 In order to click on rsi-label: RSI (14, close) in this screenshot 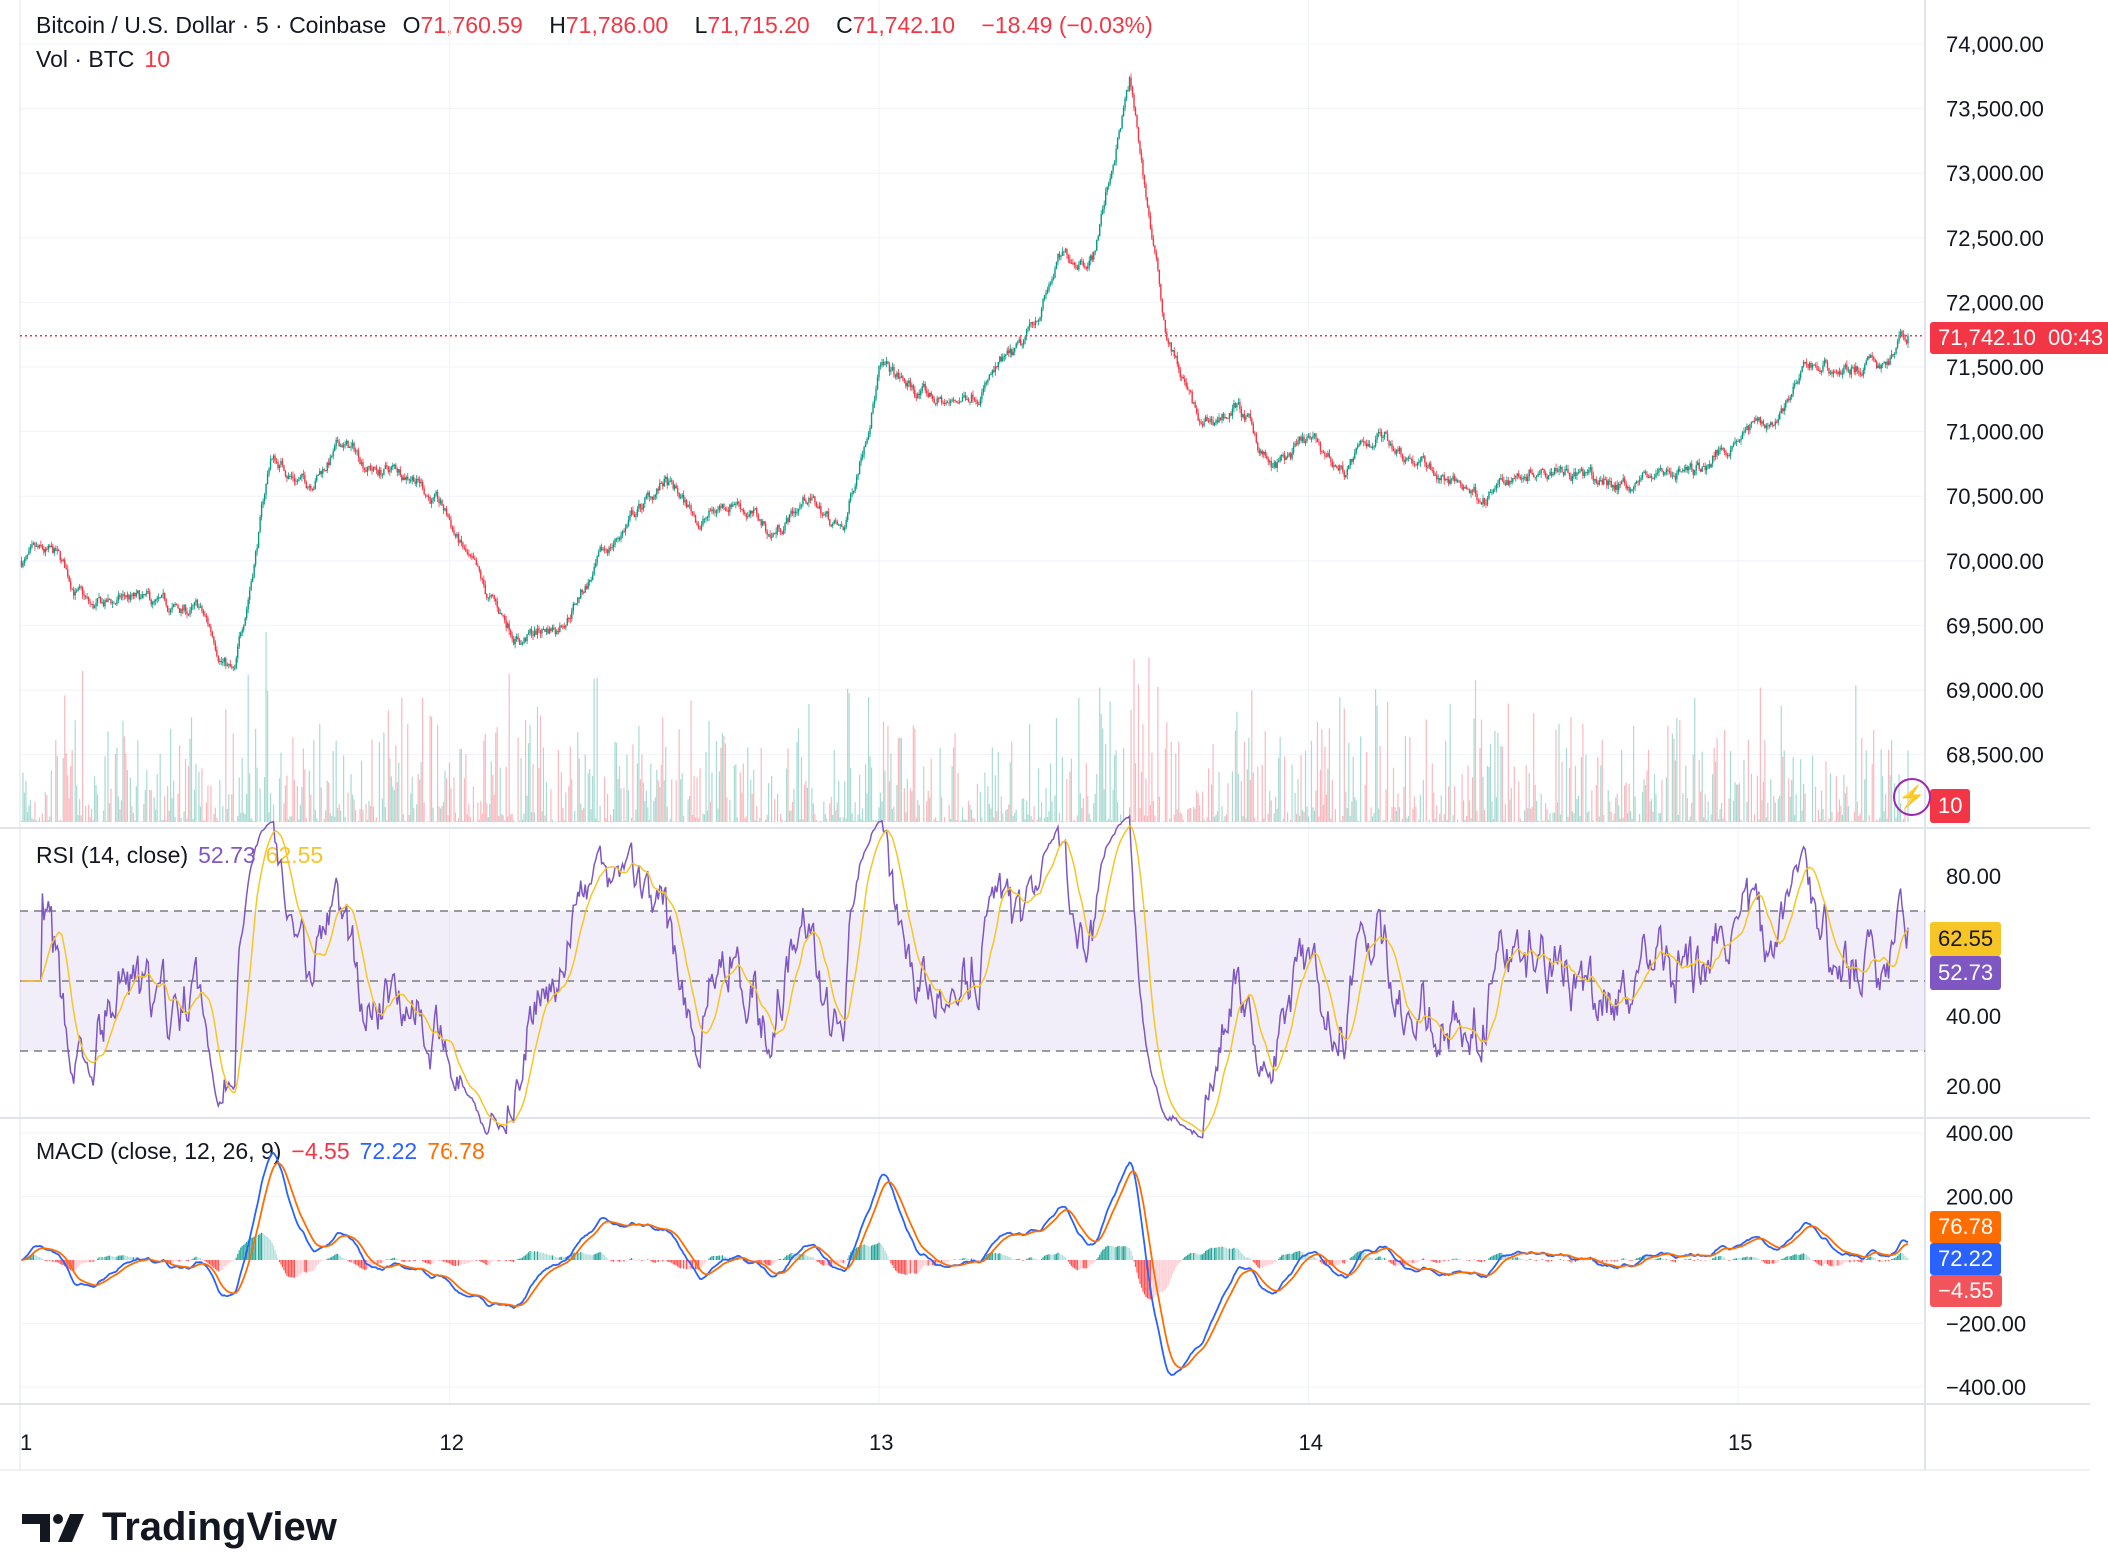, I will do `click(112, 855)`.